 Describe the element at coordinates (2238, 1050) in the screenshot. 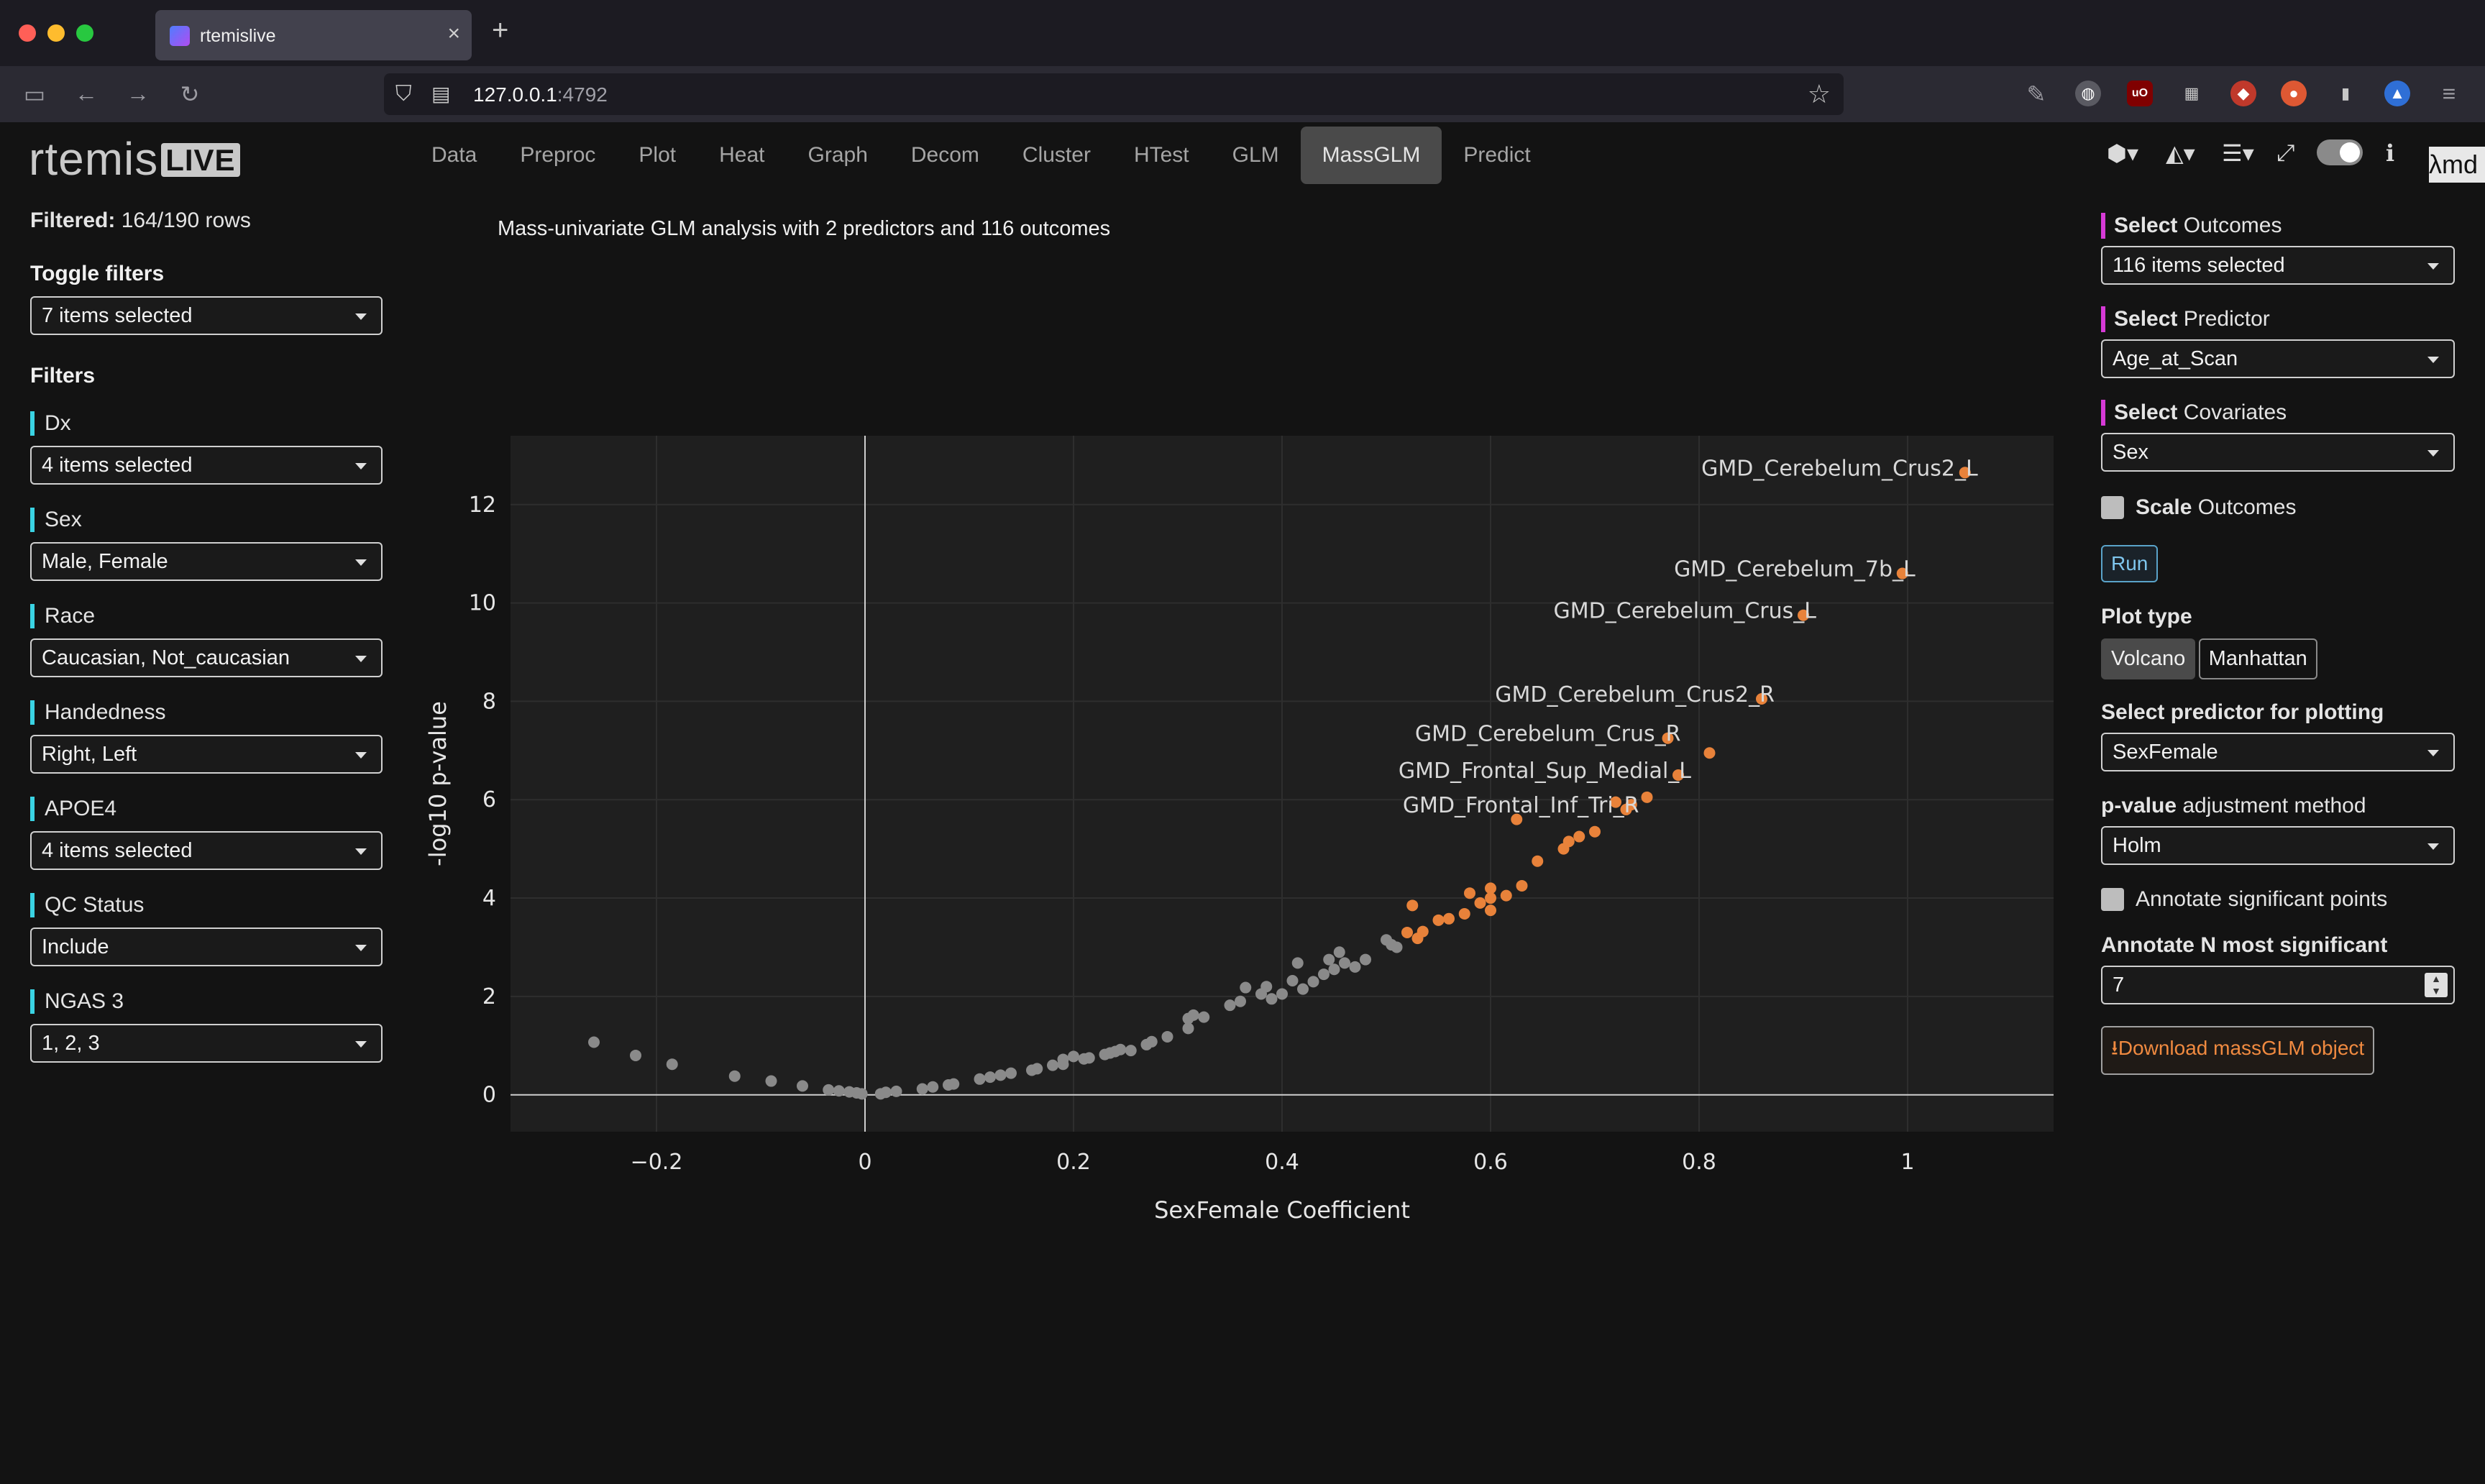

I see `download-button: ⭳Download massGLM object` at that location.